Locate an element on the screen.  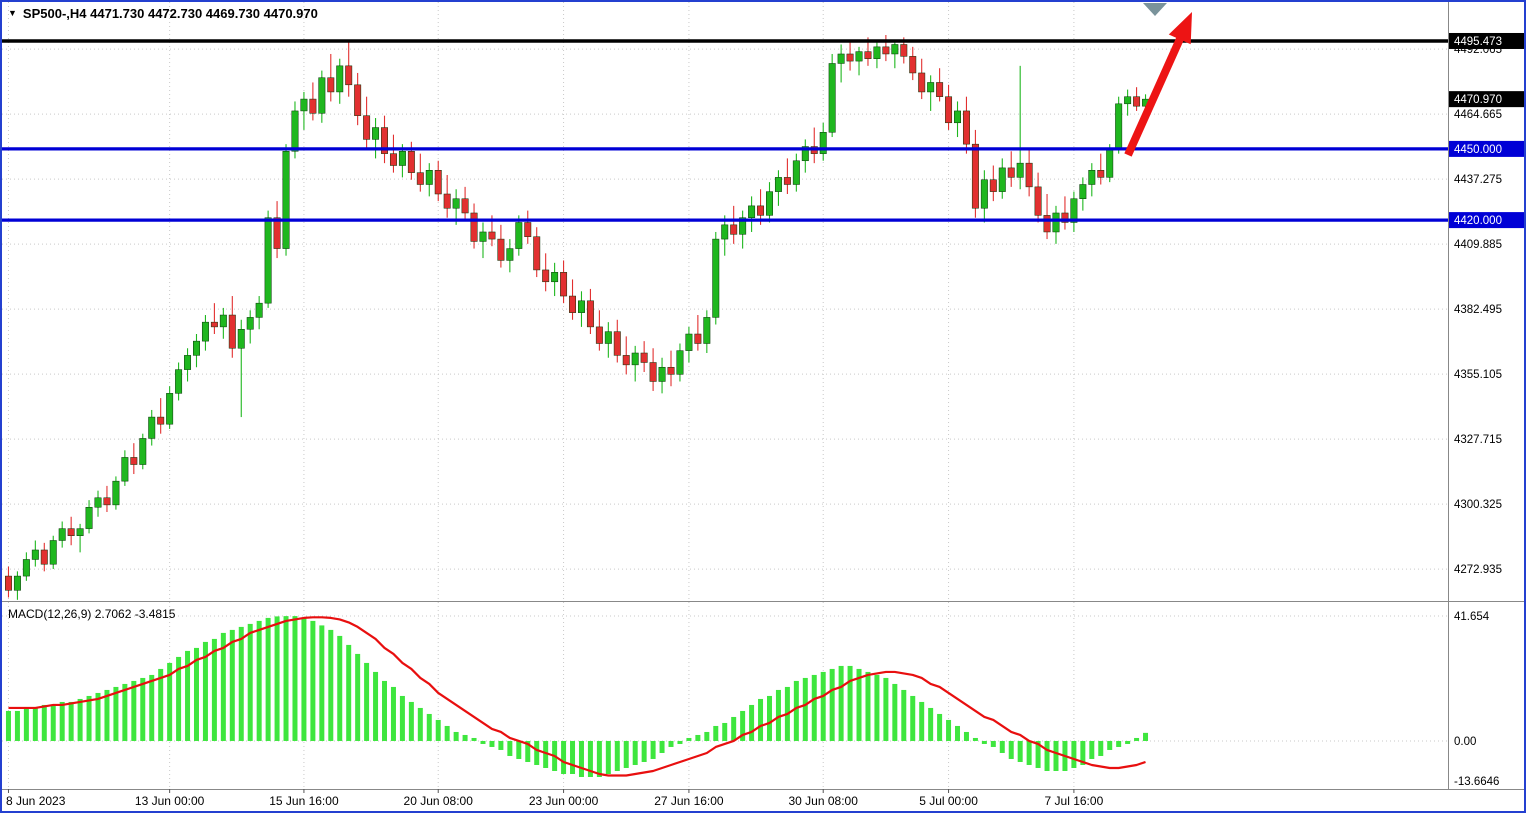
price-axis-label: 4327.715 is located at coordinates (1478, 440).